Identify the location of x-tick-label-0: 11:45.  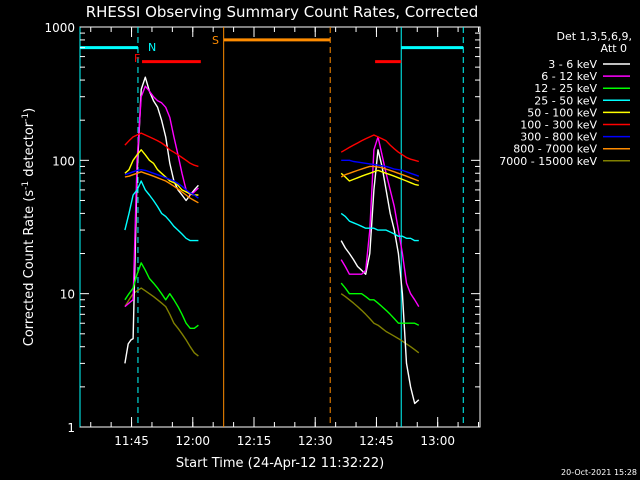
(131, 441).